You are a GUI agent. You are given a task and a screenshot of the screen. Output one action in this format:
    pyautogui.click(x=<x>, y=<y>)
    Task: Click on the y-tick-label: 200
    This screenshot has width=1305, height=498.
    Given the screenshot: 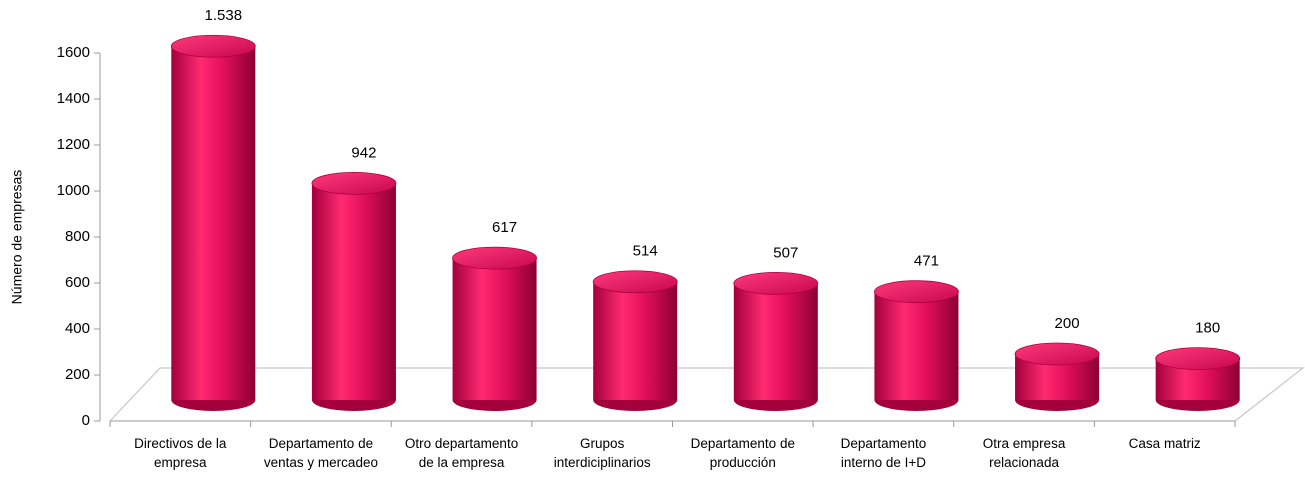 What is the action you would take?
    pyautogui.click(x=77, y=374)
    